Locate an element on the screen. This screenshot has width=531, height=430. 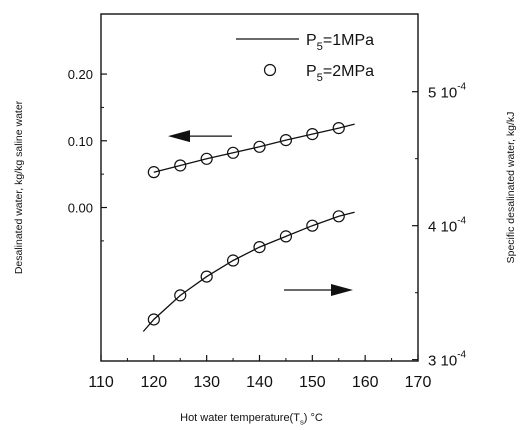
x-tick-label: 130 is located at coordinates (206, 382).